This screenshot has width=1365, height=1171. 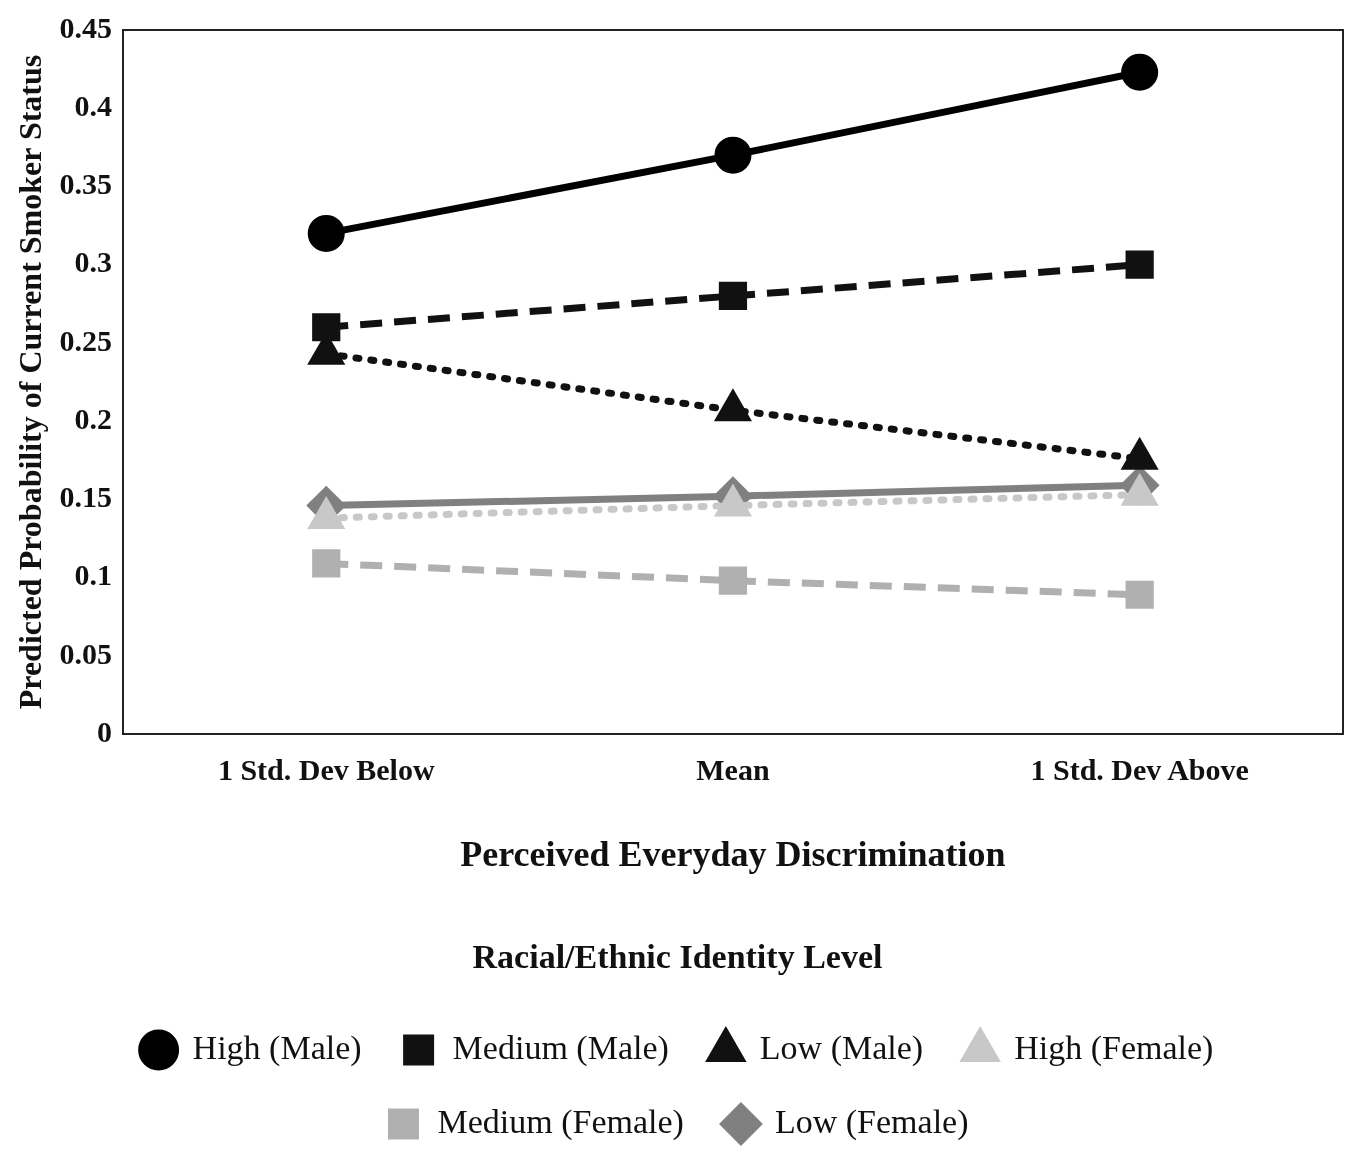 I want to click on legend-label: Medium (Male), so click(x=560, y=1047).